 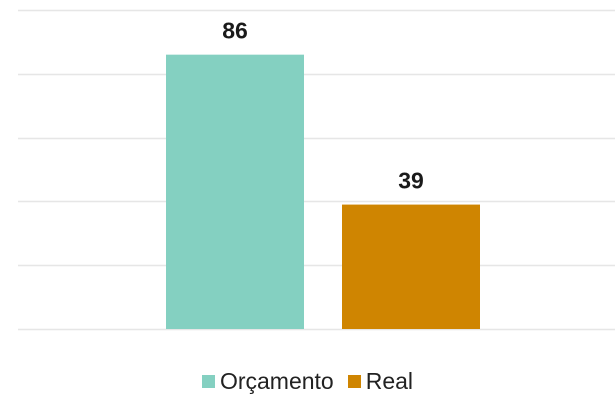 I want to click on bar-real, so click(x=411, y=266).